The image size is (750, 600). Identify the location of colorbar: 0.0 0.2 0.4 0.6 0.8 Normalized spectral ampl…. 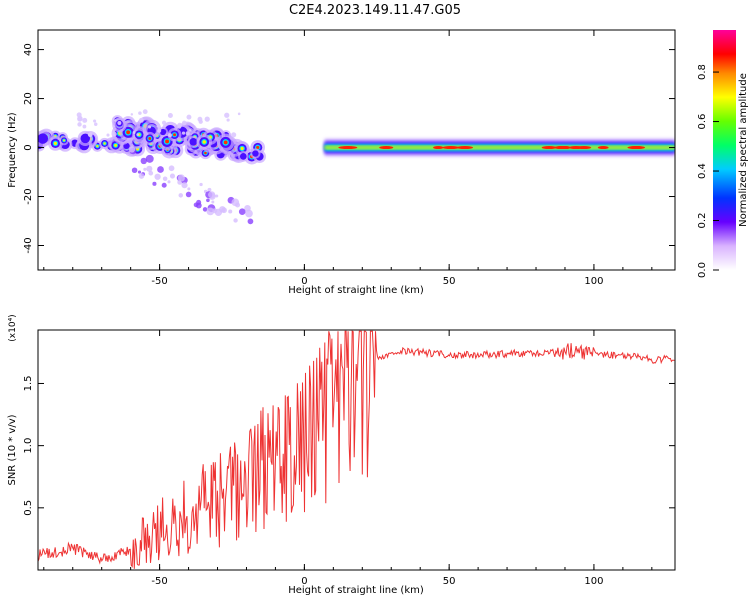
(723, 154).